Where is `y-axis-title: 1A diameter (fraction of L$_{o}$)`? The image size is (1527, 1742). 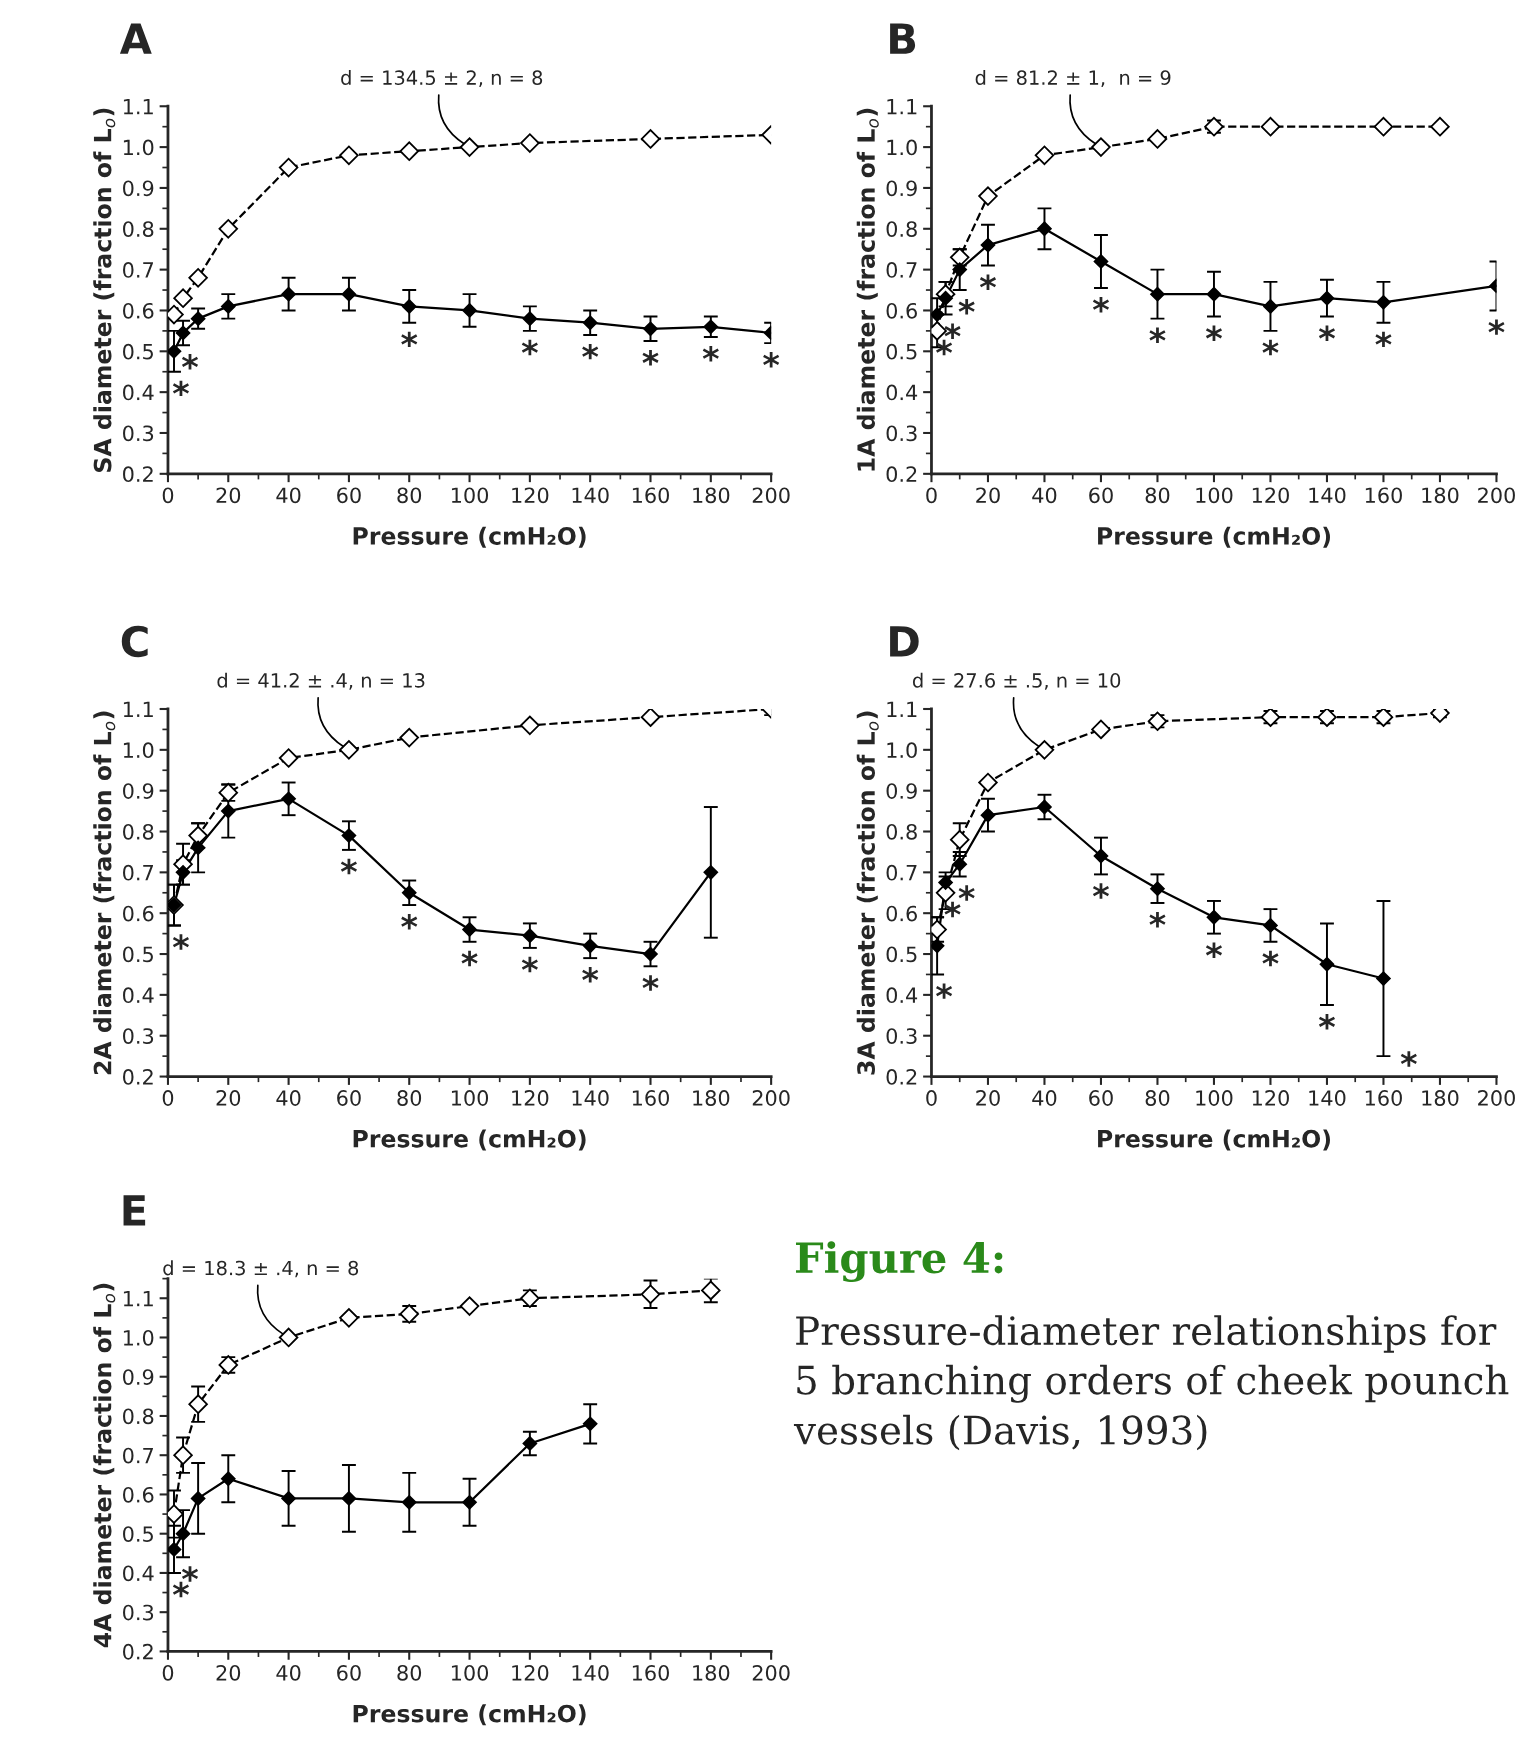
y-axis-title: 1A diameter (fraction of L$_{o}$) is located at coordinates (867, 289).